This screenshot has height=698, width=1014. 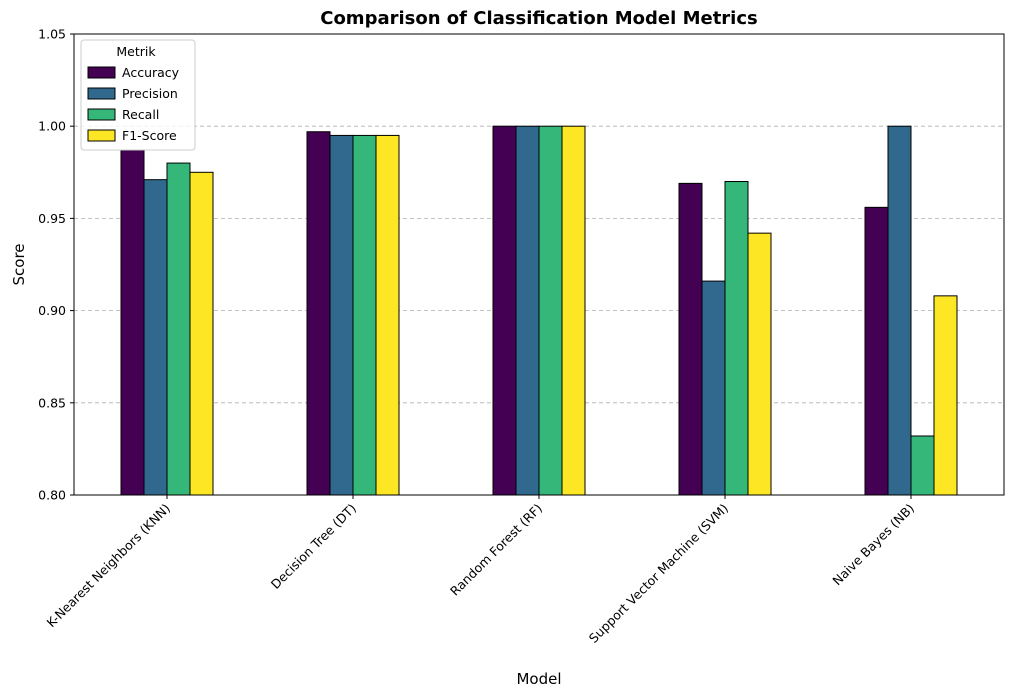 I want to click on y-axis-label: Score, so click(x=19, y=264).